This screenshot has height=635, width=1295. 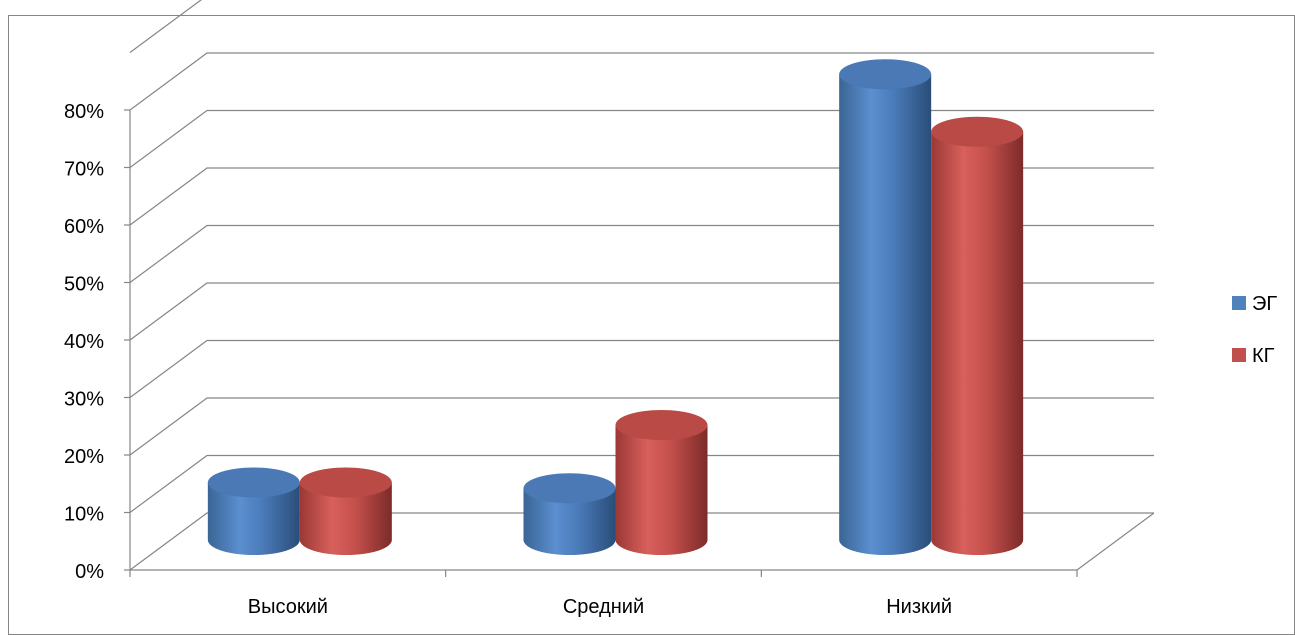 What do you see at coordinates (84, 227) in the screenshot?
I see `y-tick-label: 60%` at bounding box center [84, 227].